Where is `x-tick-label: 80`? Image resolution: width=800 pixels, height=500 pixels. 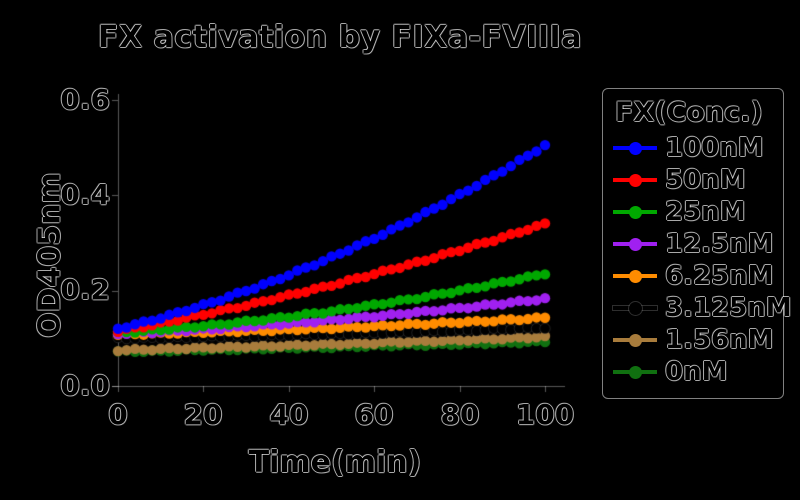
x-tick-label: 80 is located at coordinates (460, 414).